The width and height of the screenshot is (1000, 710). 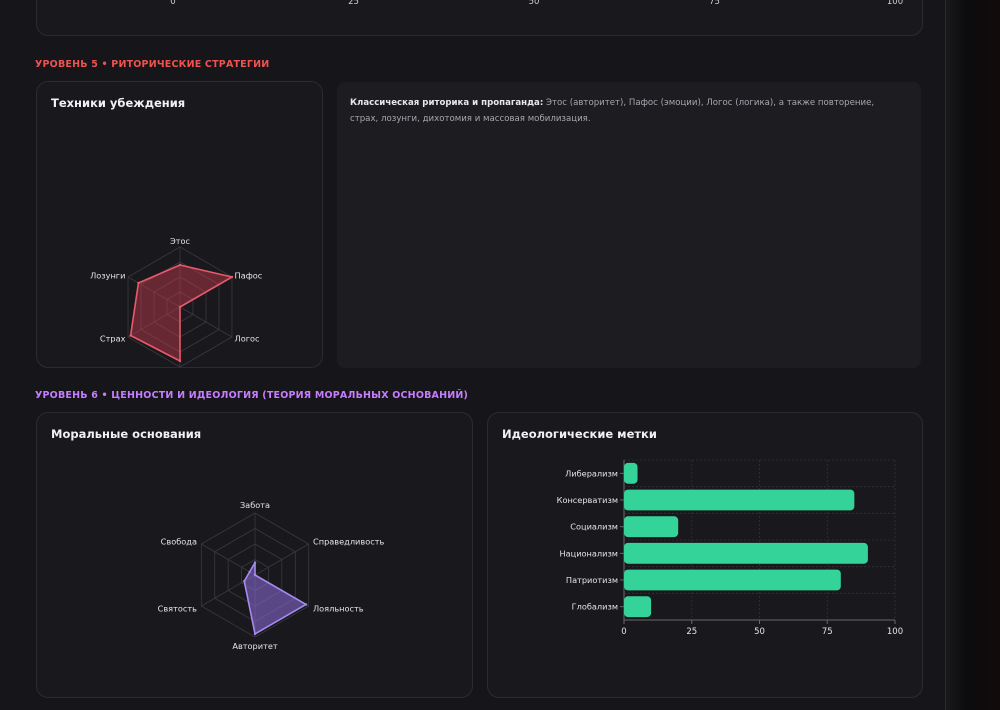 I want to click on moral-radar-axis-label: Справедливость, so click(x=348, y=542).